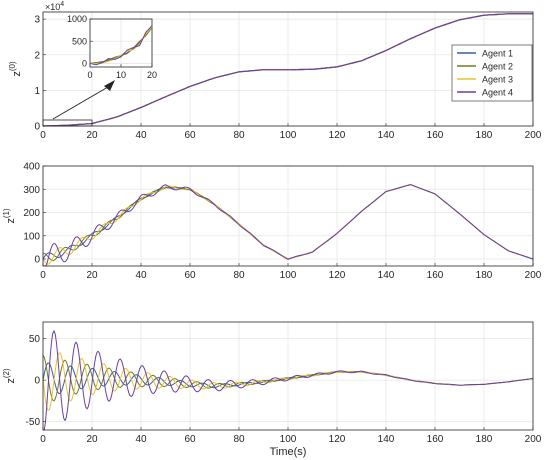  Describe the element at coordinates (31, 236) in the screenshot. I see `y-tick-label: 100` at that location.